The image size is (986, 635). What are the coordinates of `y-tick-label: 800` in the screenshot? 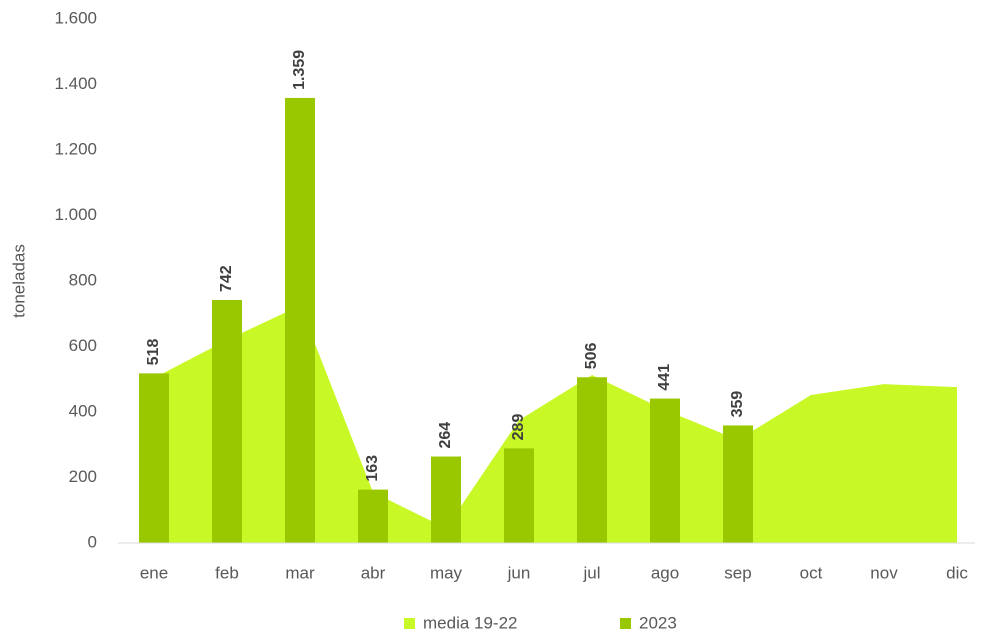 It's located at (83, 279).